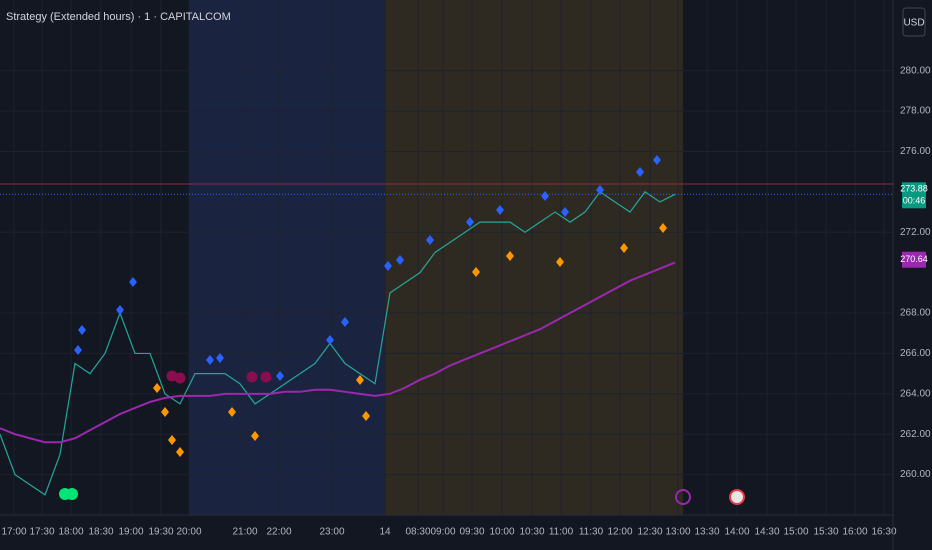 The height and width of the screenshot is (550, 932). Describe the element at coordinates (915, 393) in the screenshot. I see `y-tick-label: 264.00` at that location.